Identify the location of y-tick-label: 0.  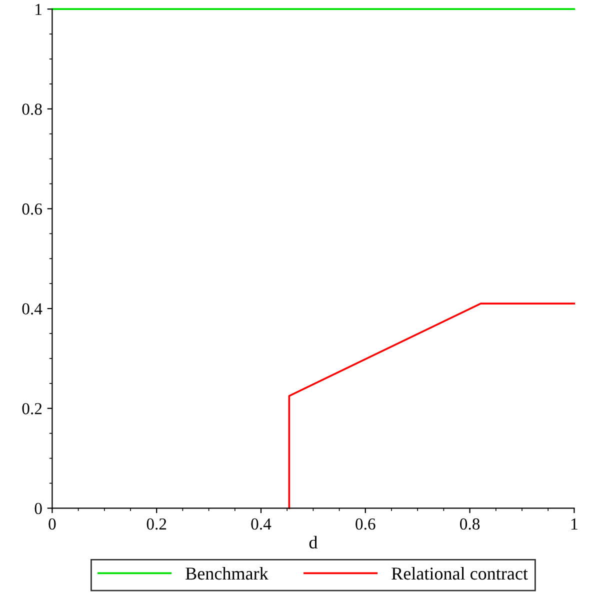
(38, 508).